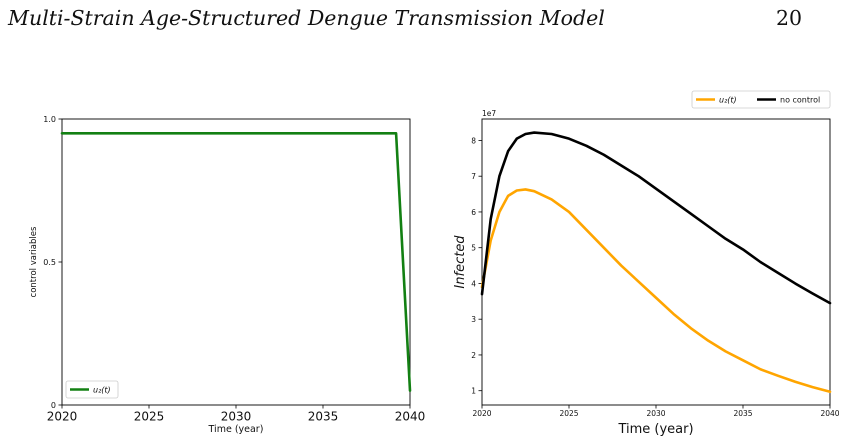 This screenshot has width=846, height=443. I want to click on left-legend: u₂(t), so click(92, 389).